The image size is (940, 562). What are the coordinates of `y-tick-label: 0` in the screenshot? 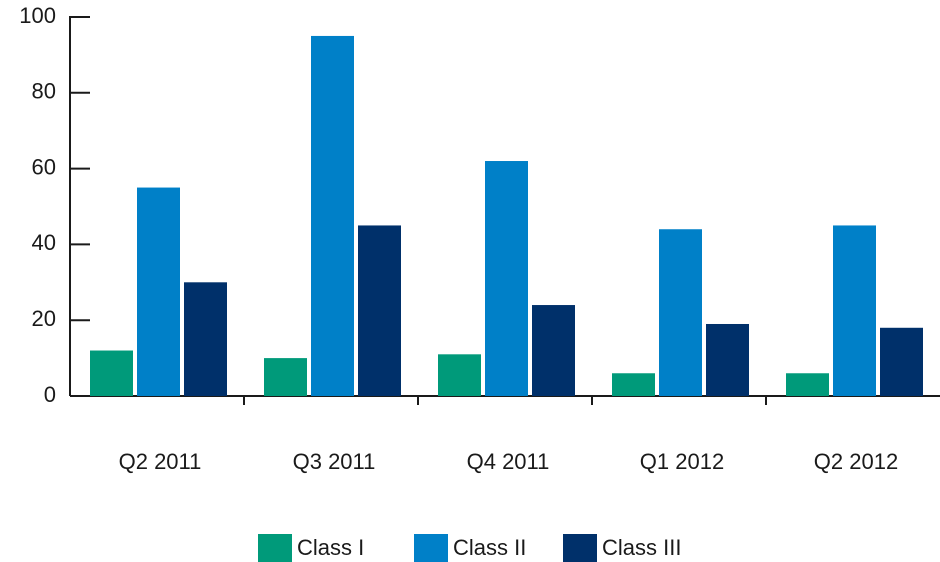 It's located at (50, 394).